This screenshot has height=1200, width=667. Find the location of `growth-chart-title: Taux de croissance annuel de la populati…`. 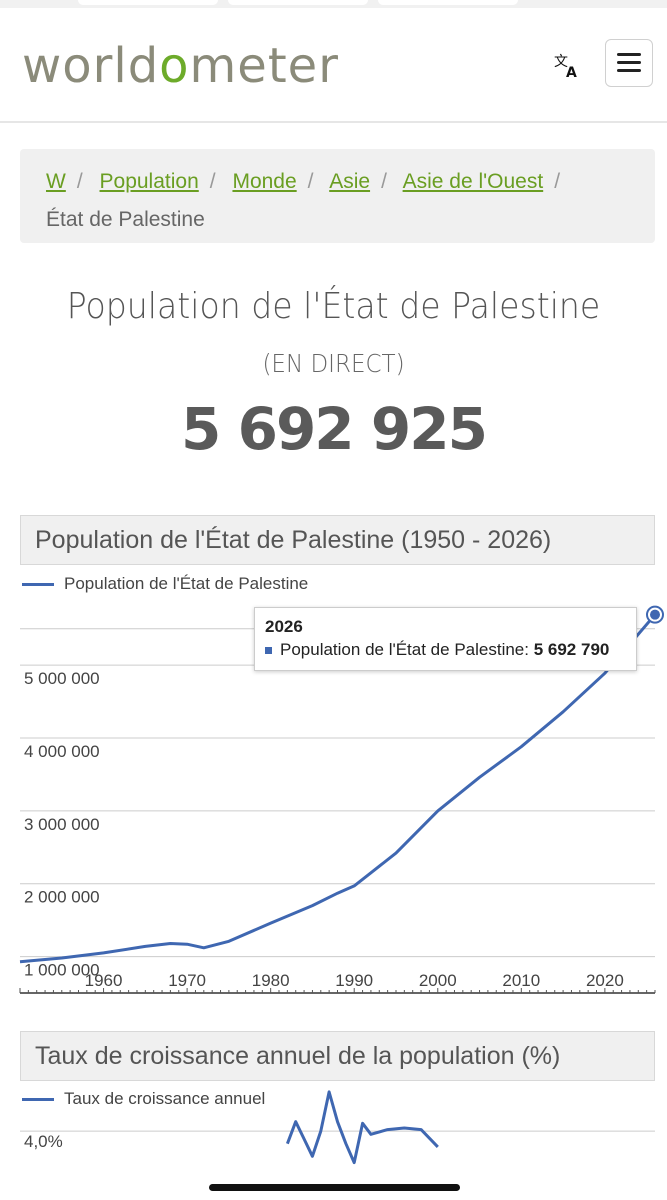

growth-chart-title: Taux de croissance annuel de la populati… is located at coordinates (337, 1056).